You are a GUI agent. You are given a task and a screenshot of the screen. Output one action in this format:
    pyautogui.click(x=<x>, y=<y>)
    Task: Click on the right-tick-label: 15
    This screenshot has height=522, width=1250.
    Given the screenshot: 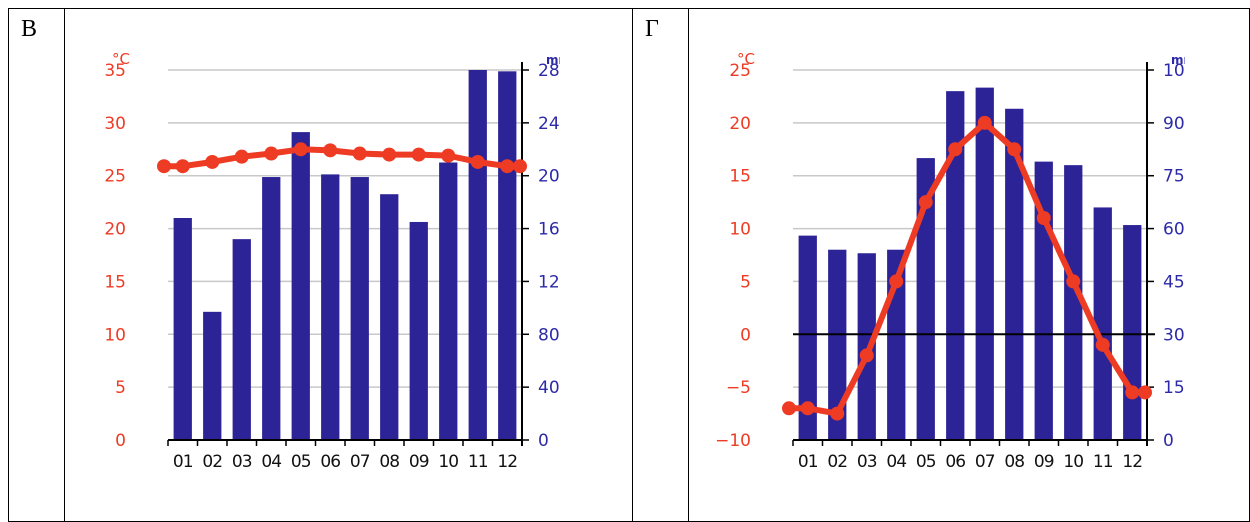 What is the action you would take?
    pyautogui.click(x=1174, y=388)
    